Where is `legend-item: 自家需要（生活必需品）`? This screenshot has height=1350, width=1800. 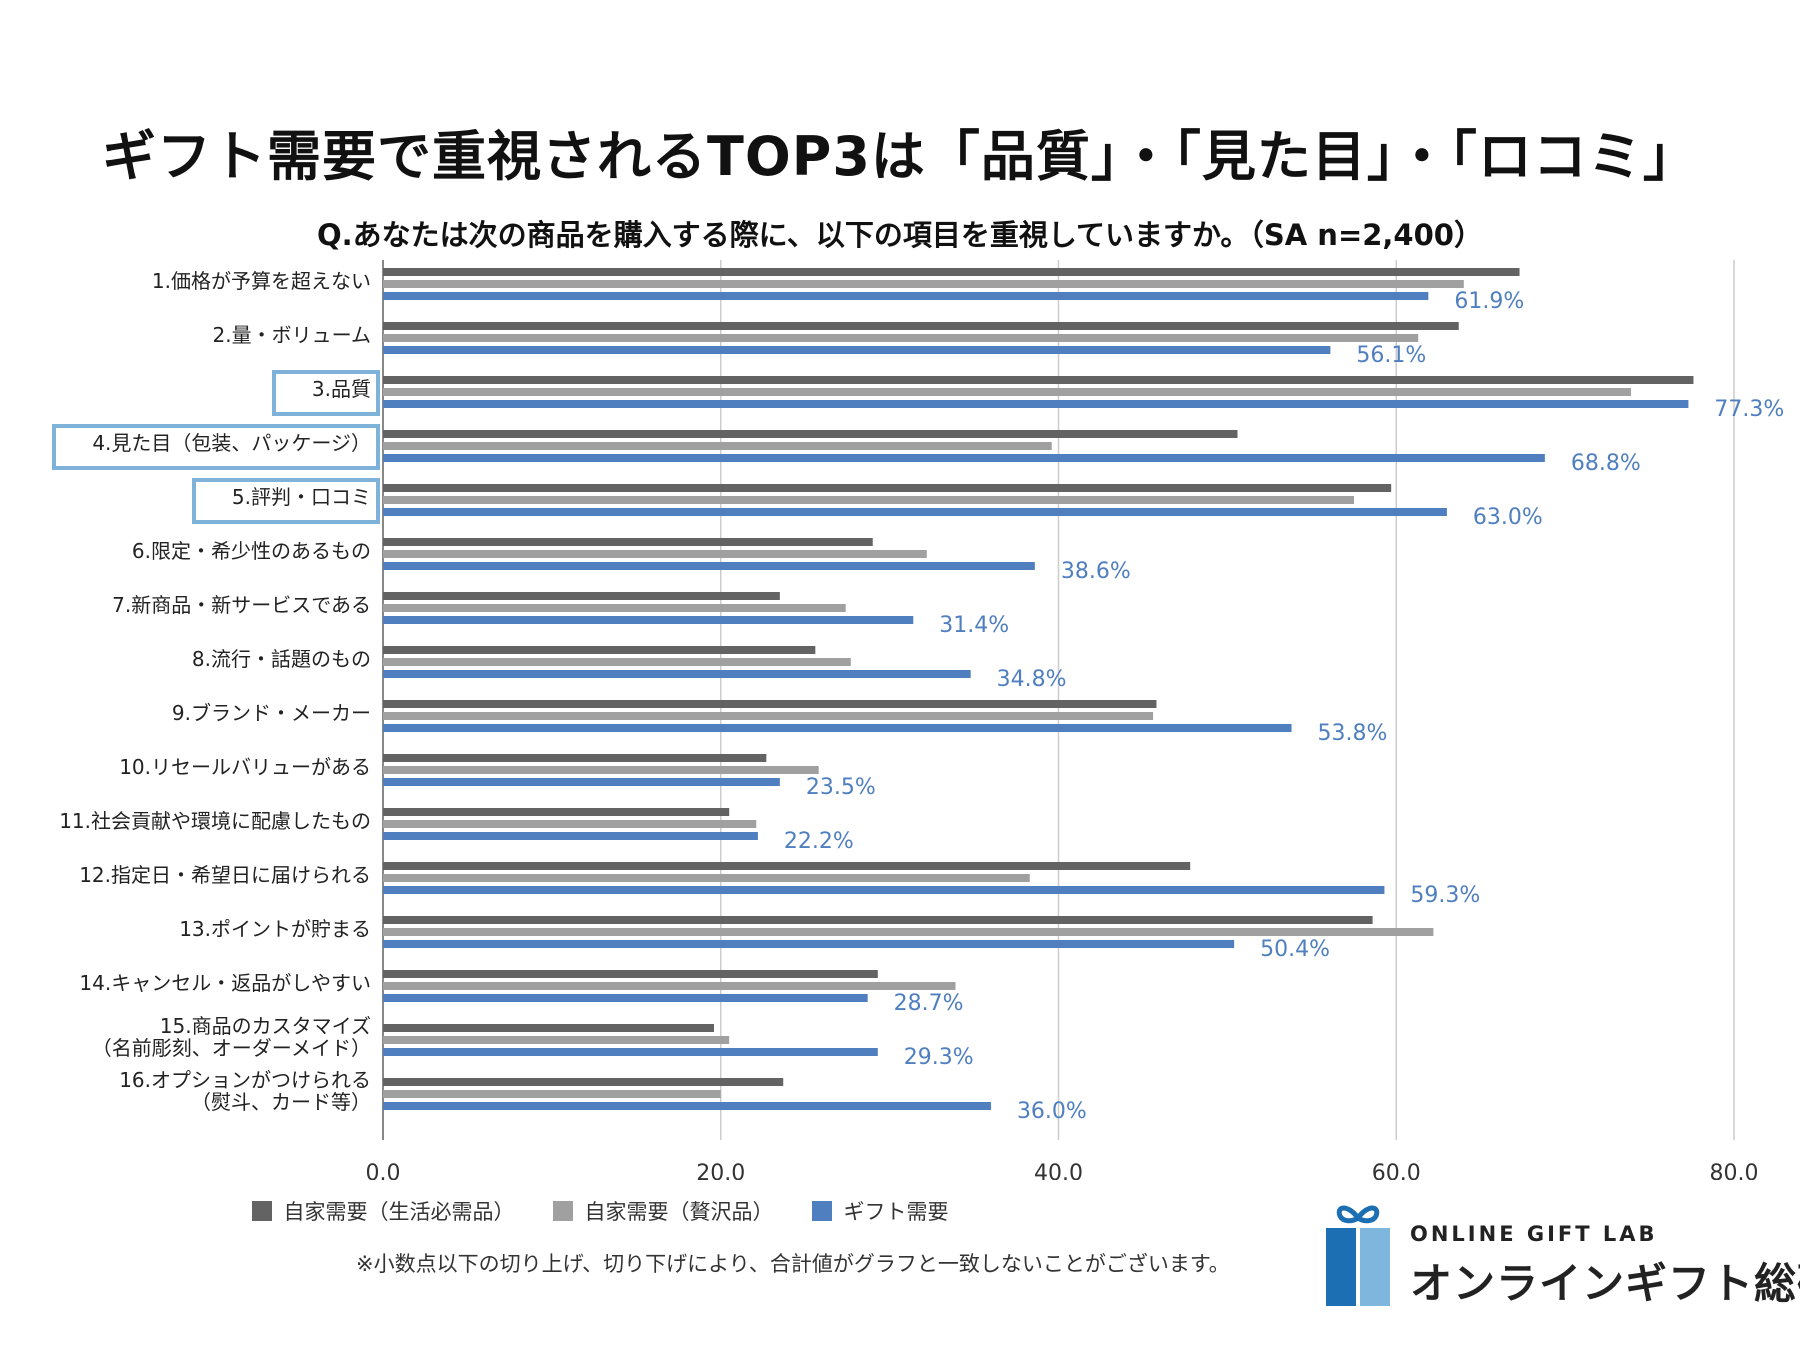 legend-item: 自家需要（生活必需品） is located at coordinates (383, 1211).